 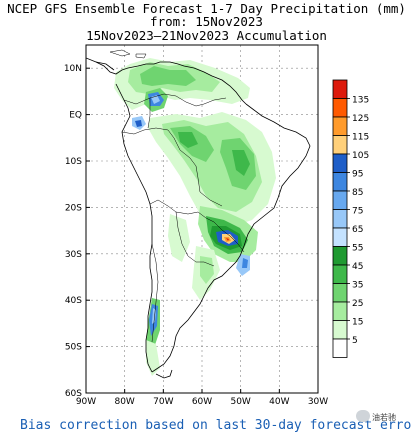 I want to click on caribbean-islands, so click(x=128, y=54).